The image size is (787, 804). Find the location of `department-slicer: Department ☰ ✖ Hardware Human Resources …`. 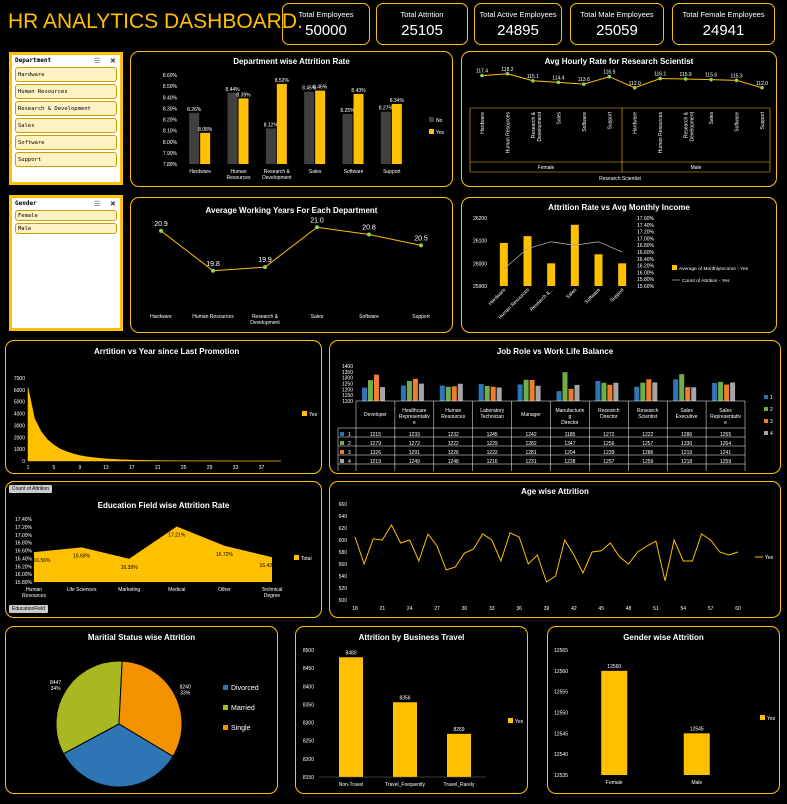

department-slicer: Department ☰ ✖ Hardware Human Resources … is located at coordinates (66, 118).